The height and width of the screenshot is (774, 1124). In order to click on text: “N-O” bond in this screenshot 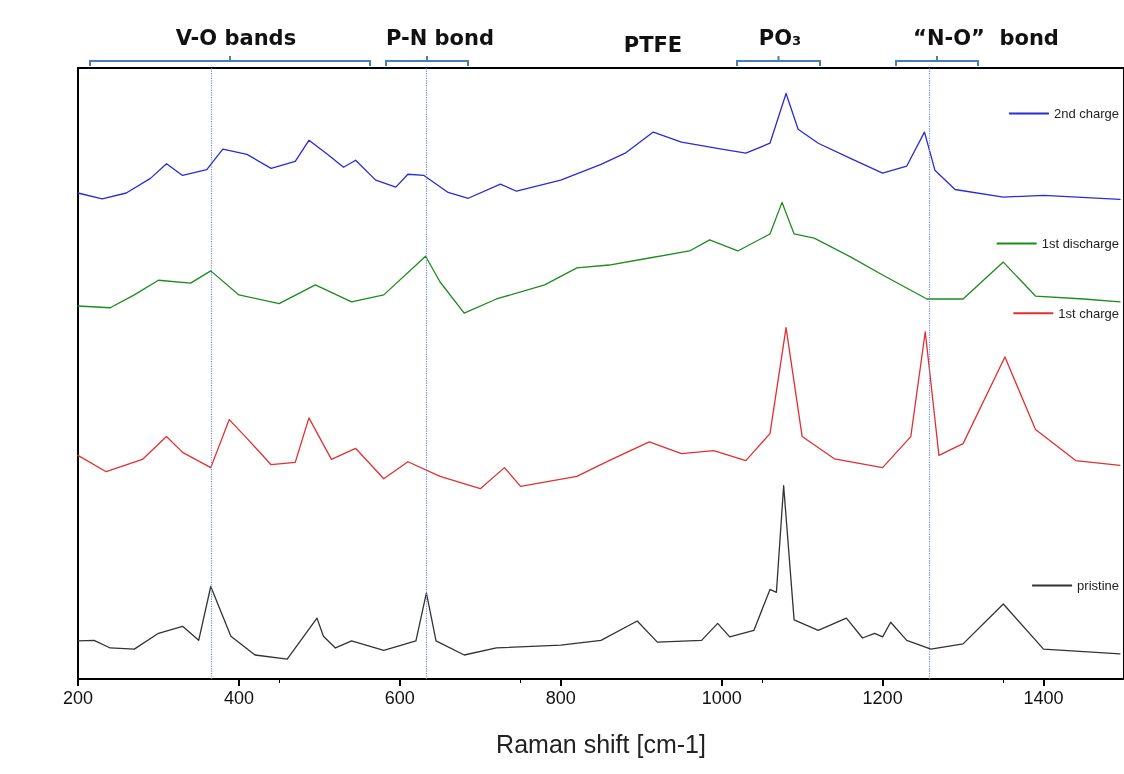, I will do `click(986, 38)`.